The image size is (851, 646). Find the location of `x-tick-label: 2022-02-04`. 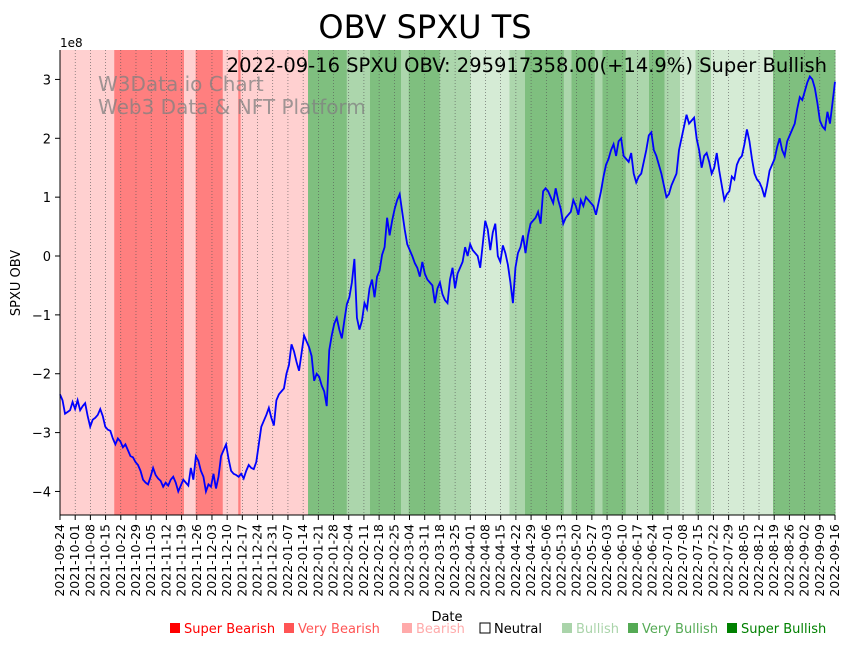

x-tick-label: 2022-02-04 is located at coordinates (348, 560).